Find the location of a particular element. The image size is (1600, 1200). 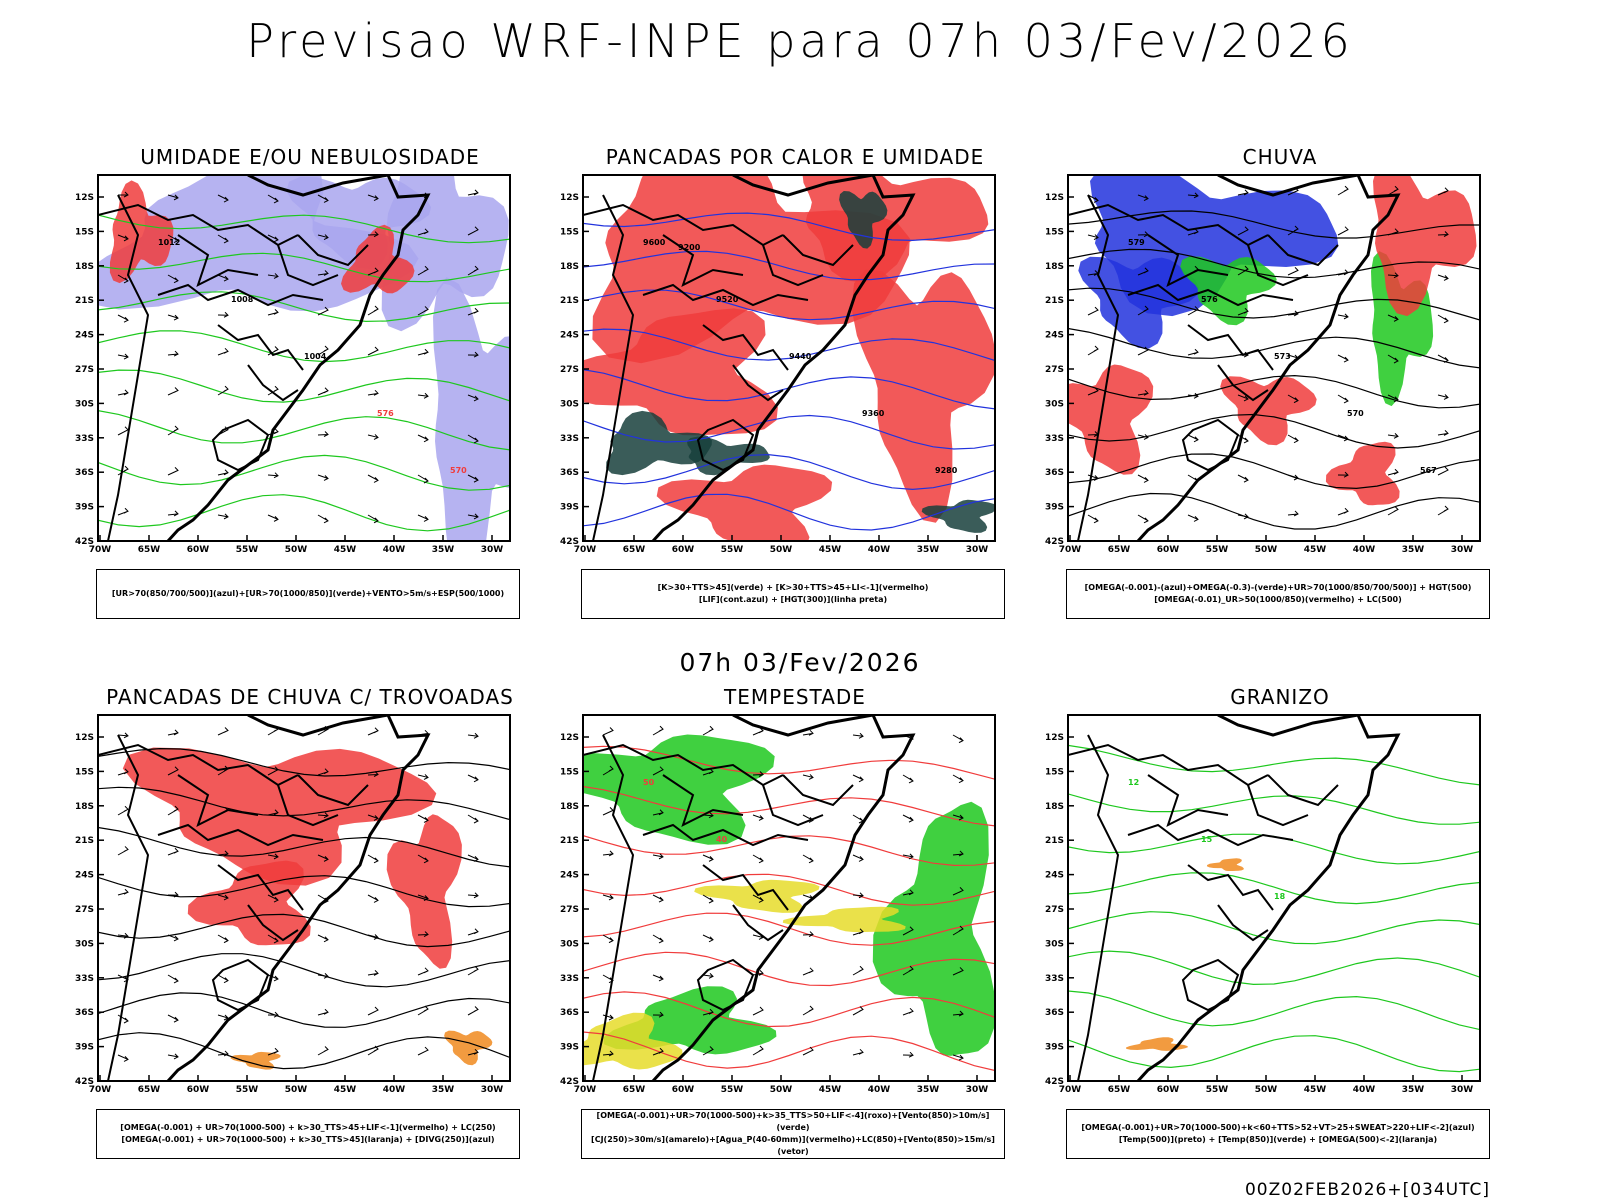

contour-label: 9440 is located at coordinates (800, 356).